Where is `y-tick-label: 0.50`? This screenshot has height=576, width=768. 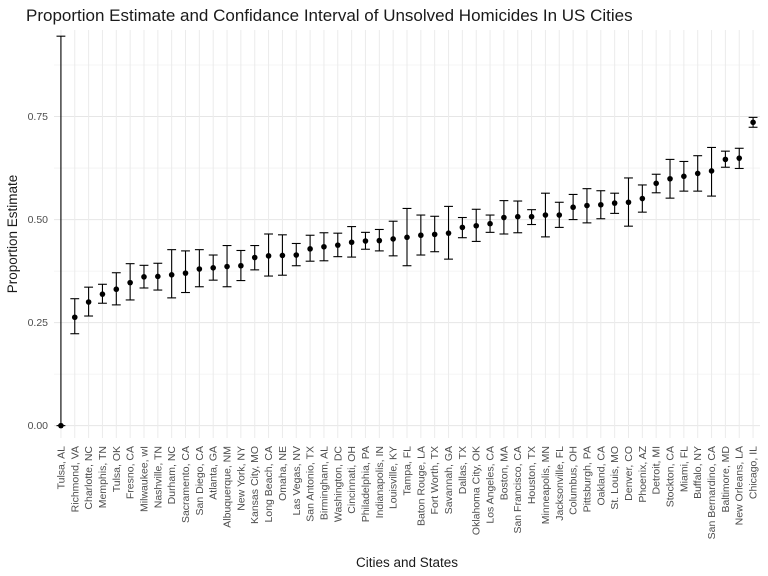
y-tick-label: 0.50 is located at coordinates (38, 220).